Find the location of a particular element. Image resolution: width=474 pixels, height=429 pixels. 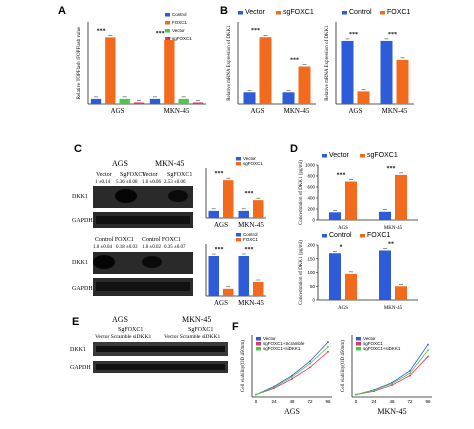

b-left-xtick-1: MKN-45 is located at coordinates (297, 111).